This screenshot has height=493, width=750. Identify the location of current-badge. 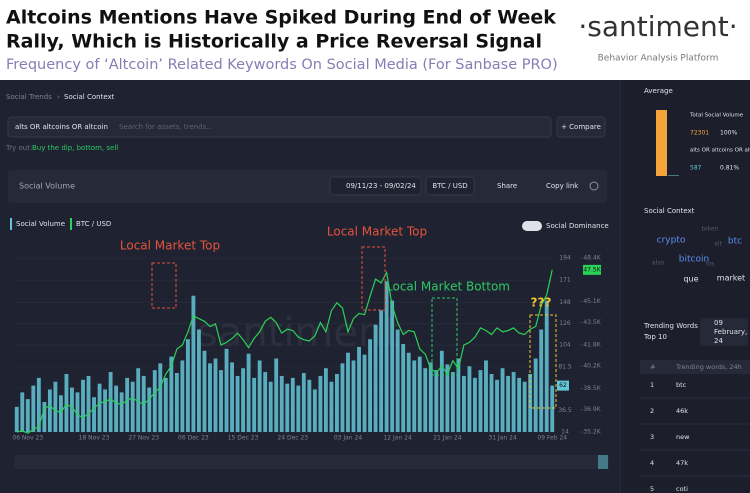
(592, 269).